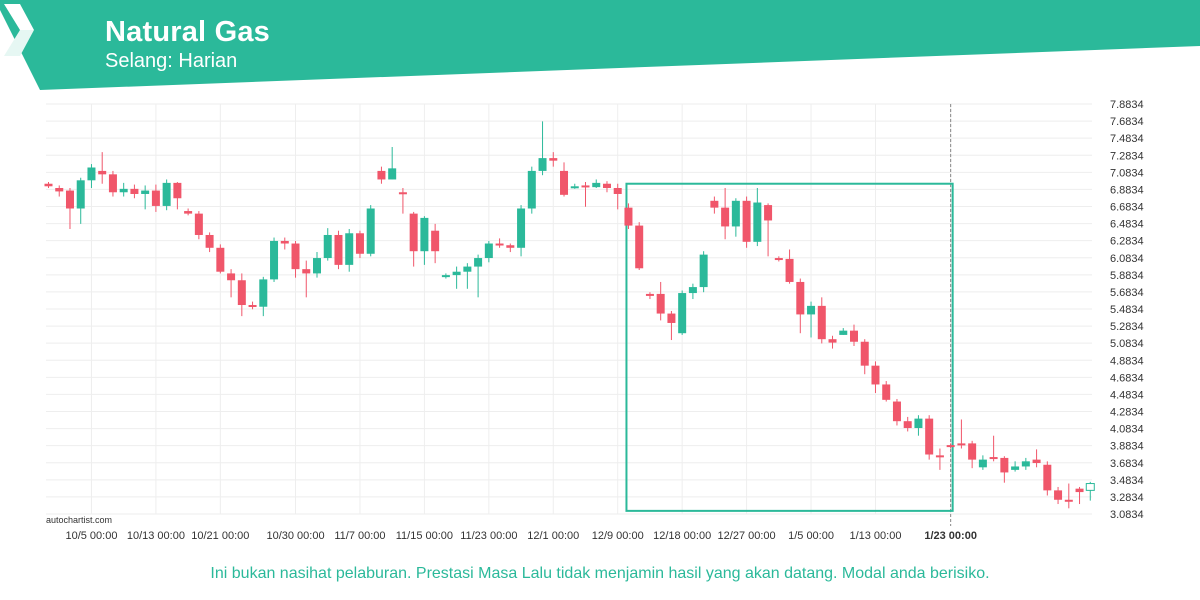  Describe the element at coordinates (1127, 293) in the screenshot. I see `y-tick-label: 5.6834` at that location.